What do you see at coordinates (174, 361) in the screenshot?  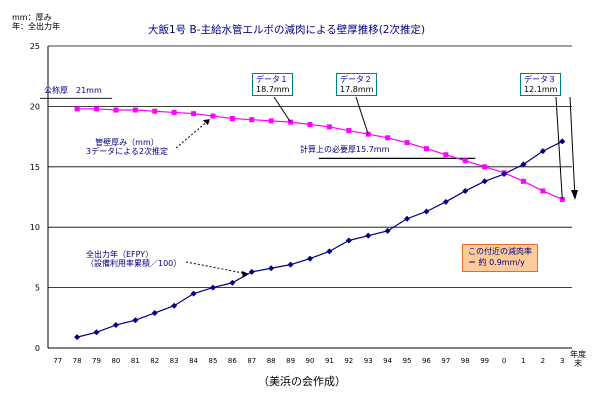 I see `x-tick-label: 83` at bounding box center [174, 361].